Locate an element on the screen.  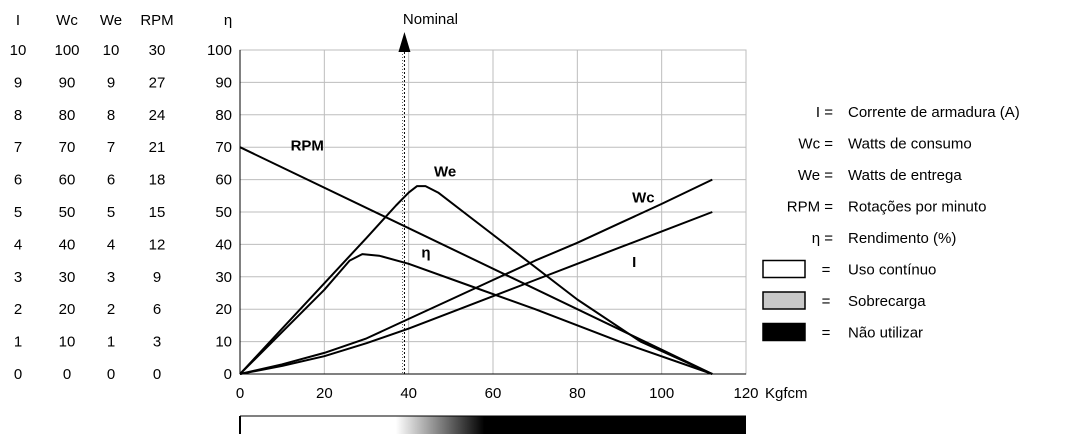
x-tick-label: 100 is located at coordinates (661, 393).